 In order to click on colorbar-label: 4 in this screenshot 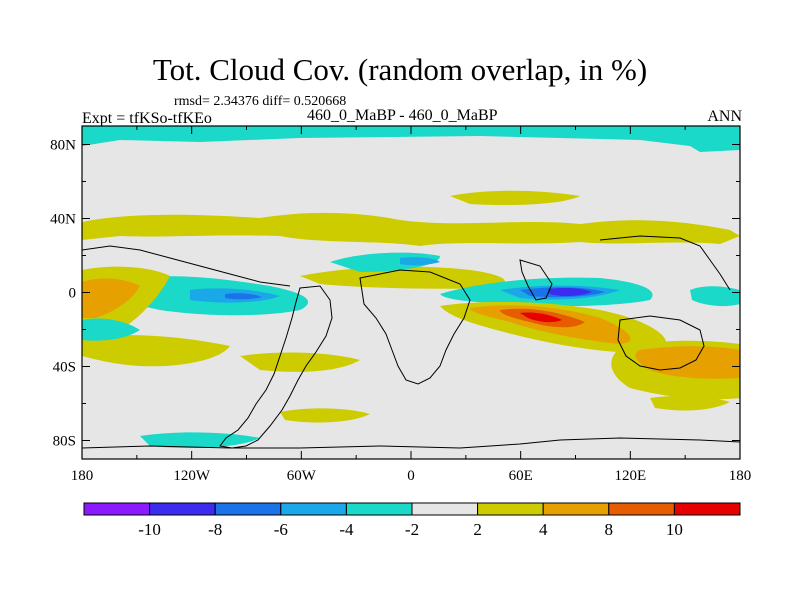, I will do `click(543, 529)`.